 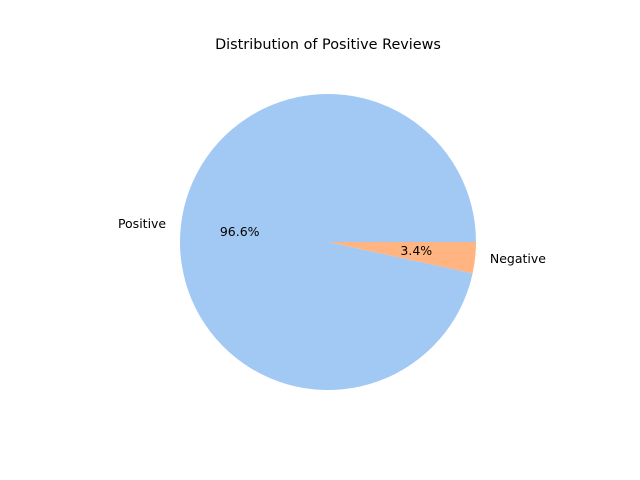 What do you see at coordinates (518, 258) in the screenshot?
I see `slice-label-negative: Negative` at bounding box center [518, 258].